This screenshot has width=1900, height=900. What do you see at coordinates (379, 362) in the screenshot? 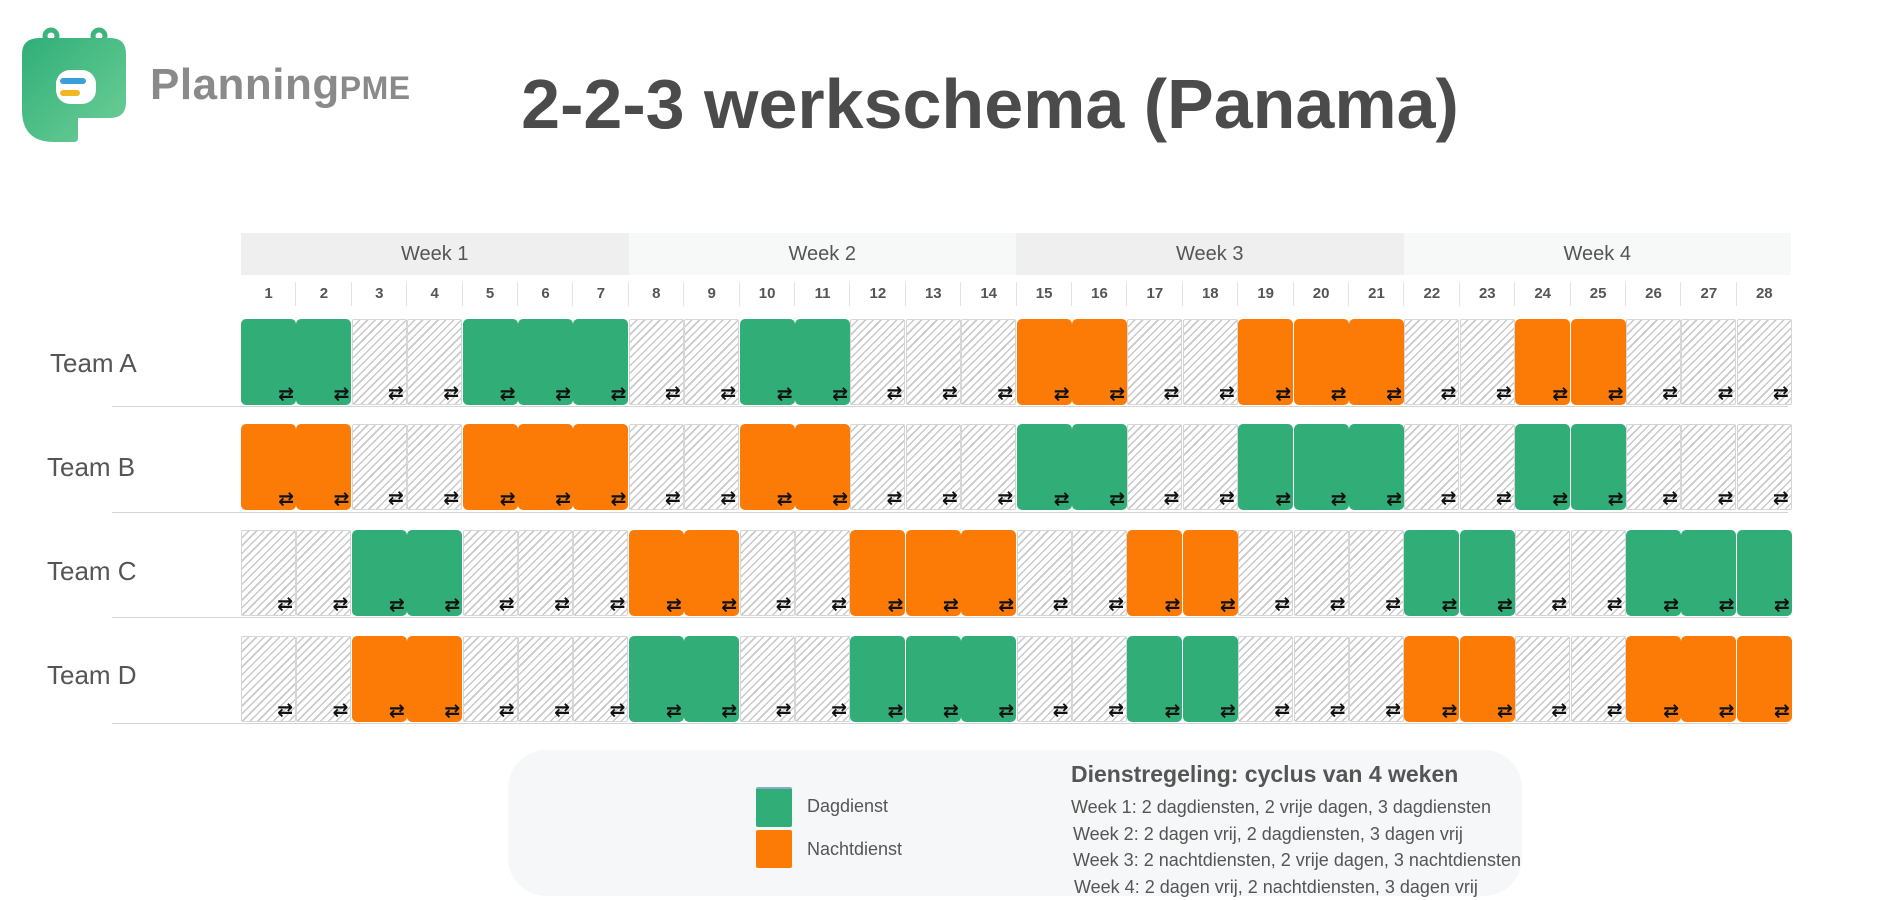
I see `team-a-day-3-off-cell: ⇄` at bounding box center [379, 362].